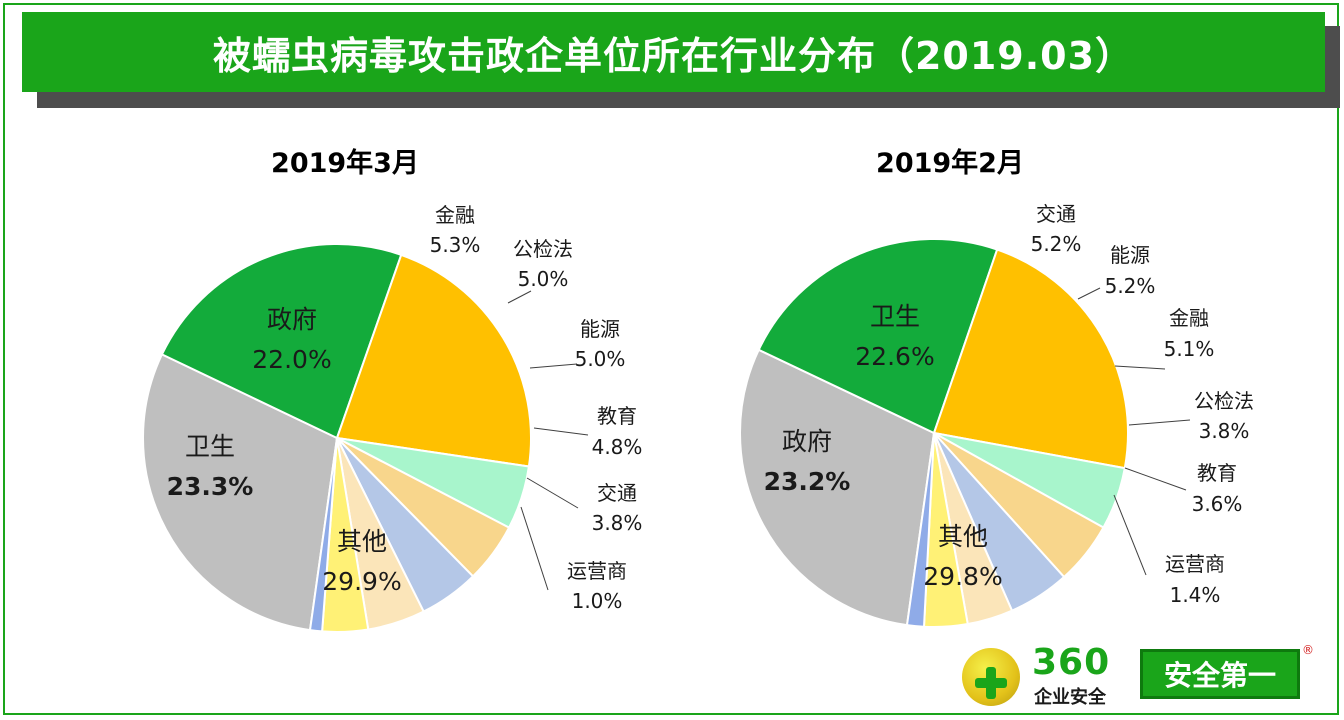 The height and width of the screenshot is (720, 1344). Describe the element at coordinates (1220, 674) in the screenshot. I see `logo-slogan: 安全第一` at that location.